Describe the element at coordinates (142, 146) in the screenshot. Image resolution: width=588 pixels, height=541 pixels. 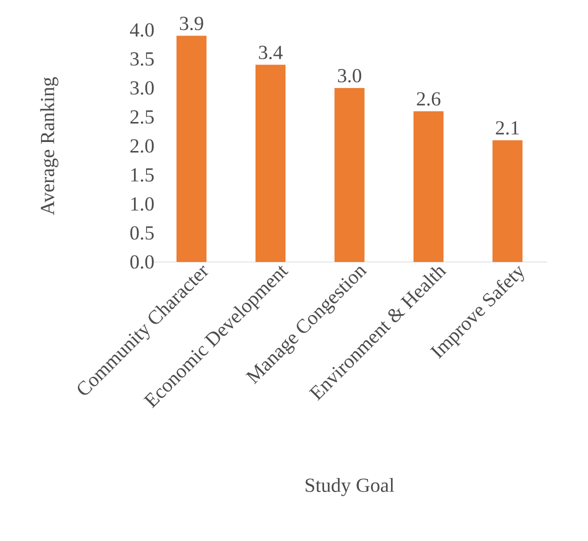
I see `y-tick-label: 2.0` at that location.